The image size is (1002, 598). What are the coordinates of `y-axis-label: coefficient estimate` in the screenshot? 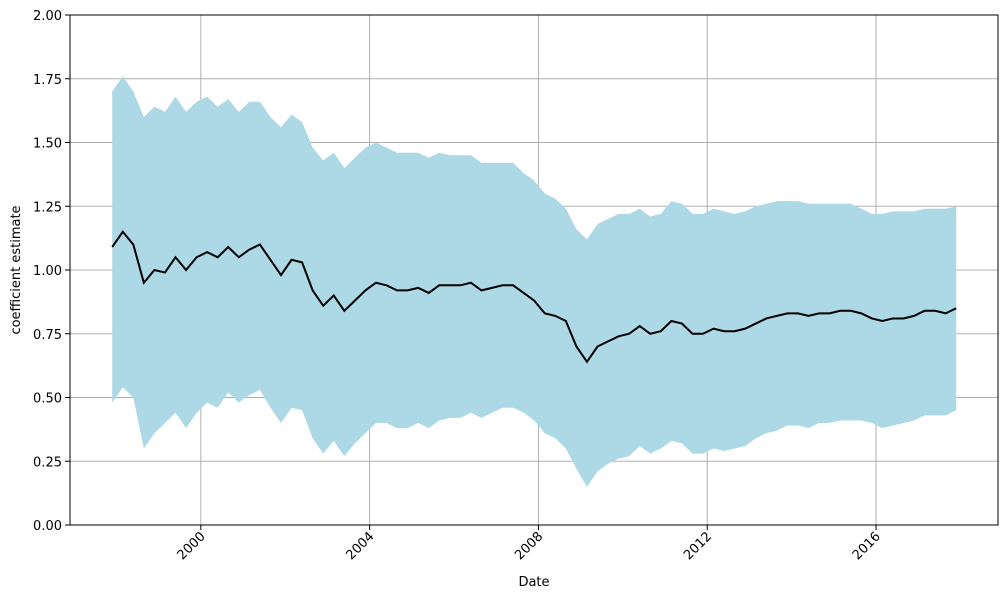 It's located at (16, 269).